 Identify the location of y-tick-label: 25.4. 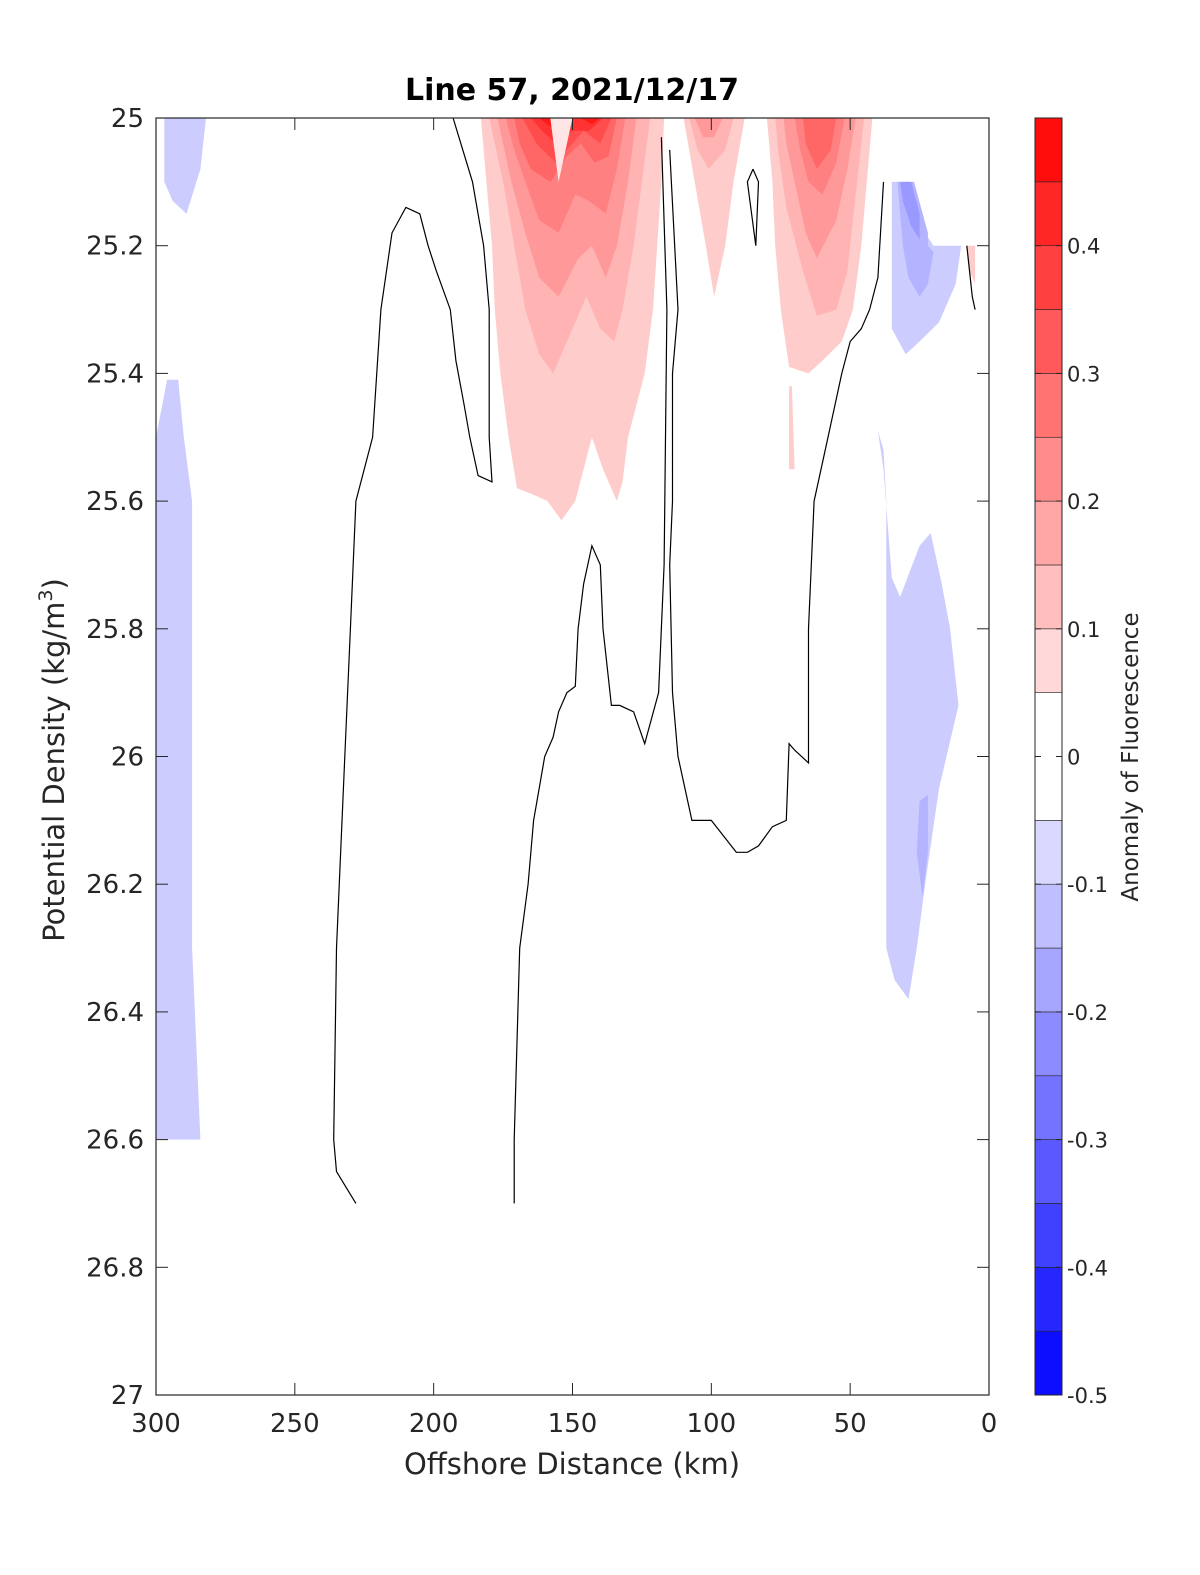
(115, 374).